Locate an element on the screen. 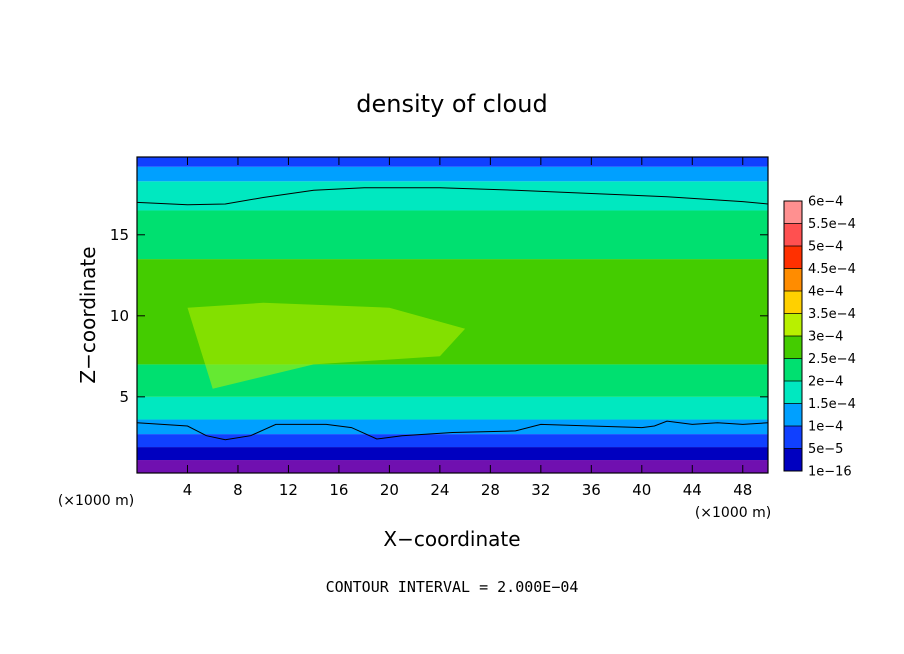 Image resolution: width=904 pixels, height=654 pixels. x-tick-label-48: 48 is located at coordinates (742, 490).